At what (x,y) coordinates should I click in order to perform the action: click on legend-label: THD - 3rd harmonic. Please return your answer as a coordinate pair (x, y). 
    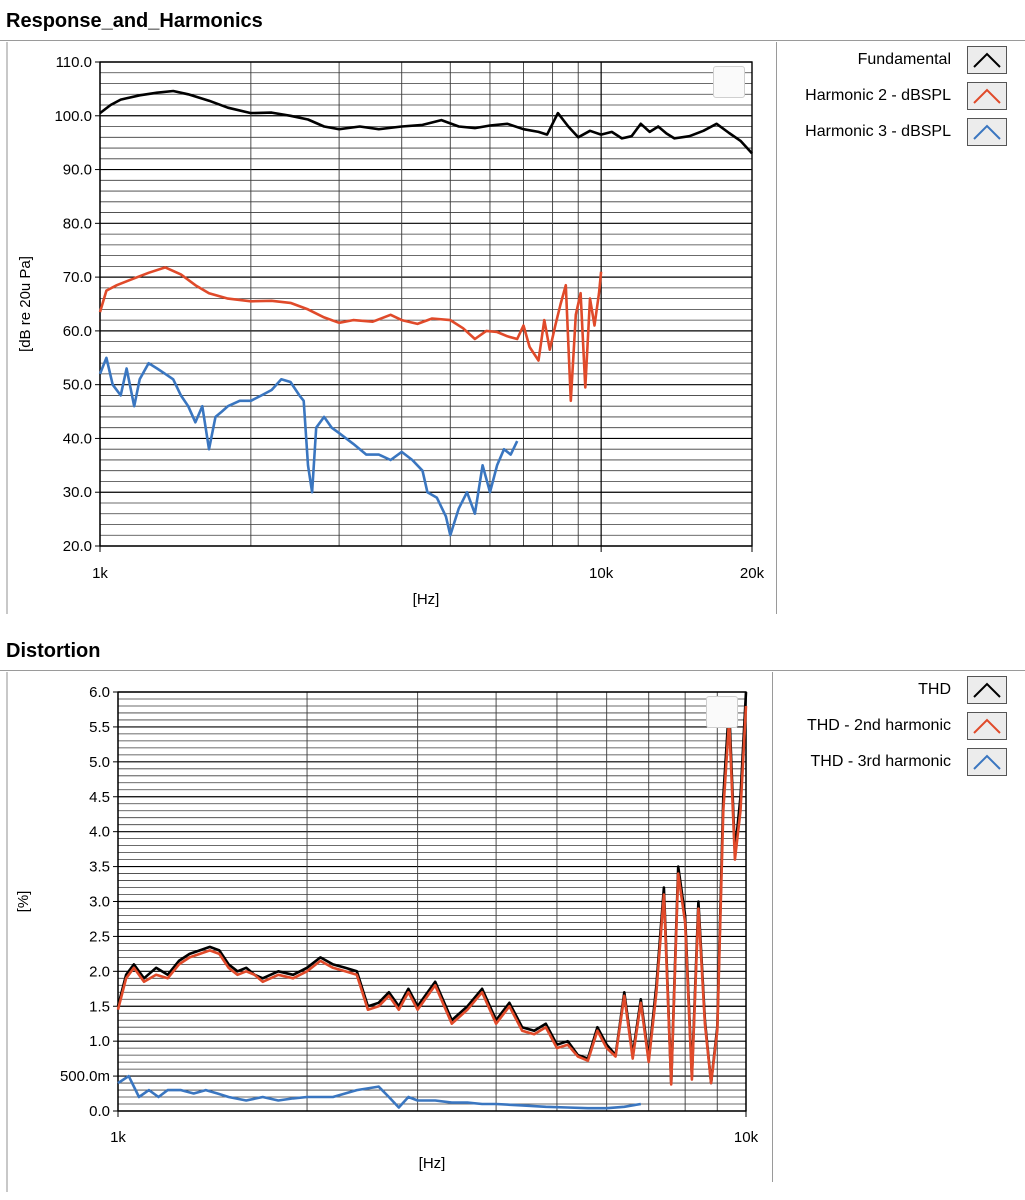
    Looking at the image, I should click on (880, 761).